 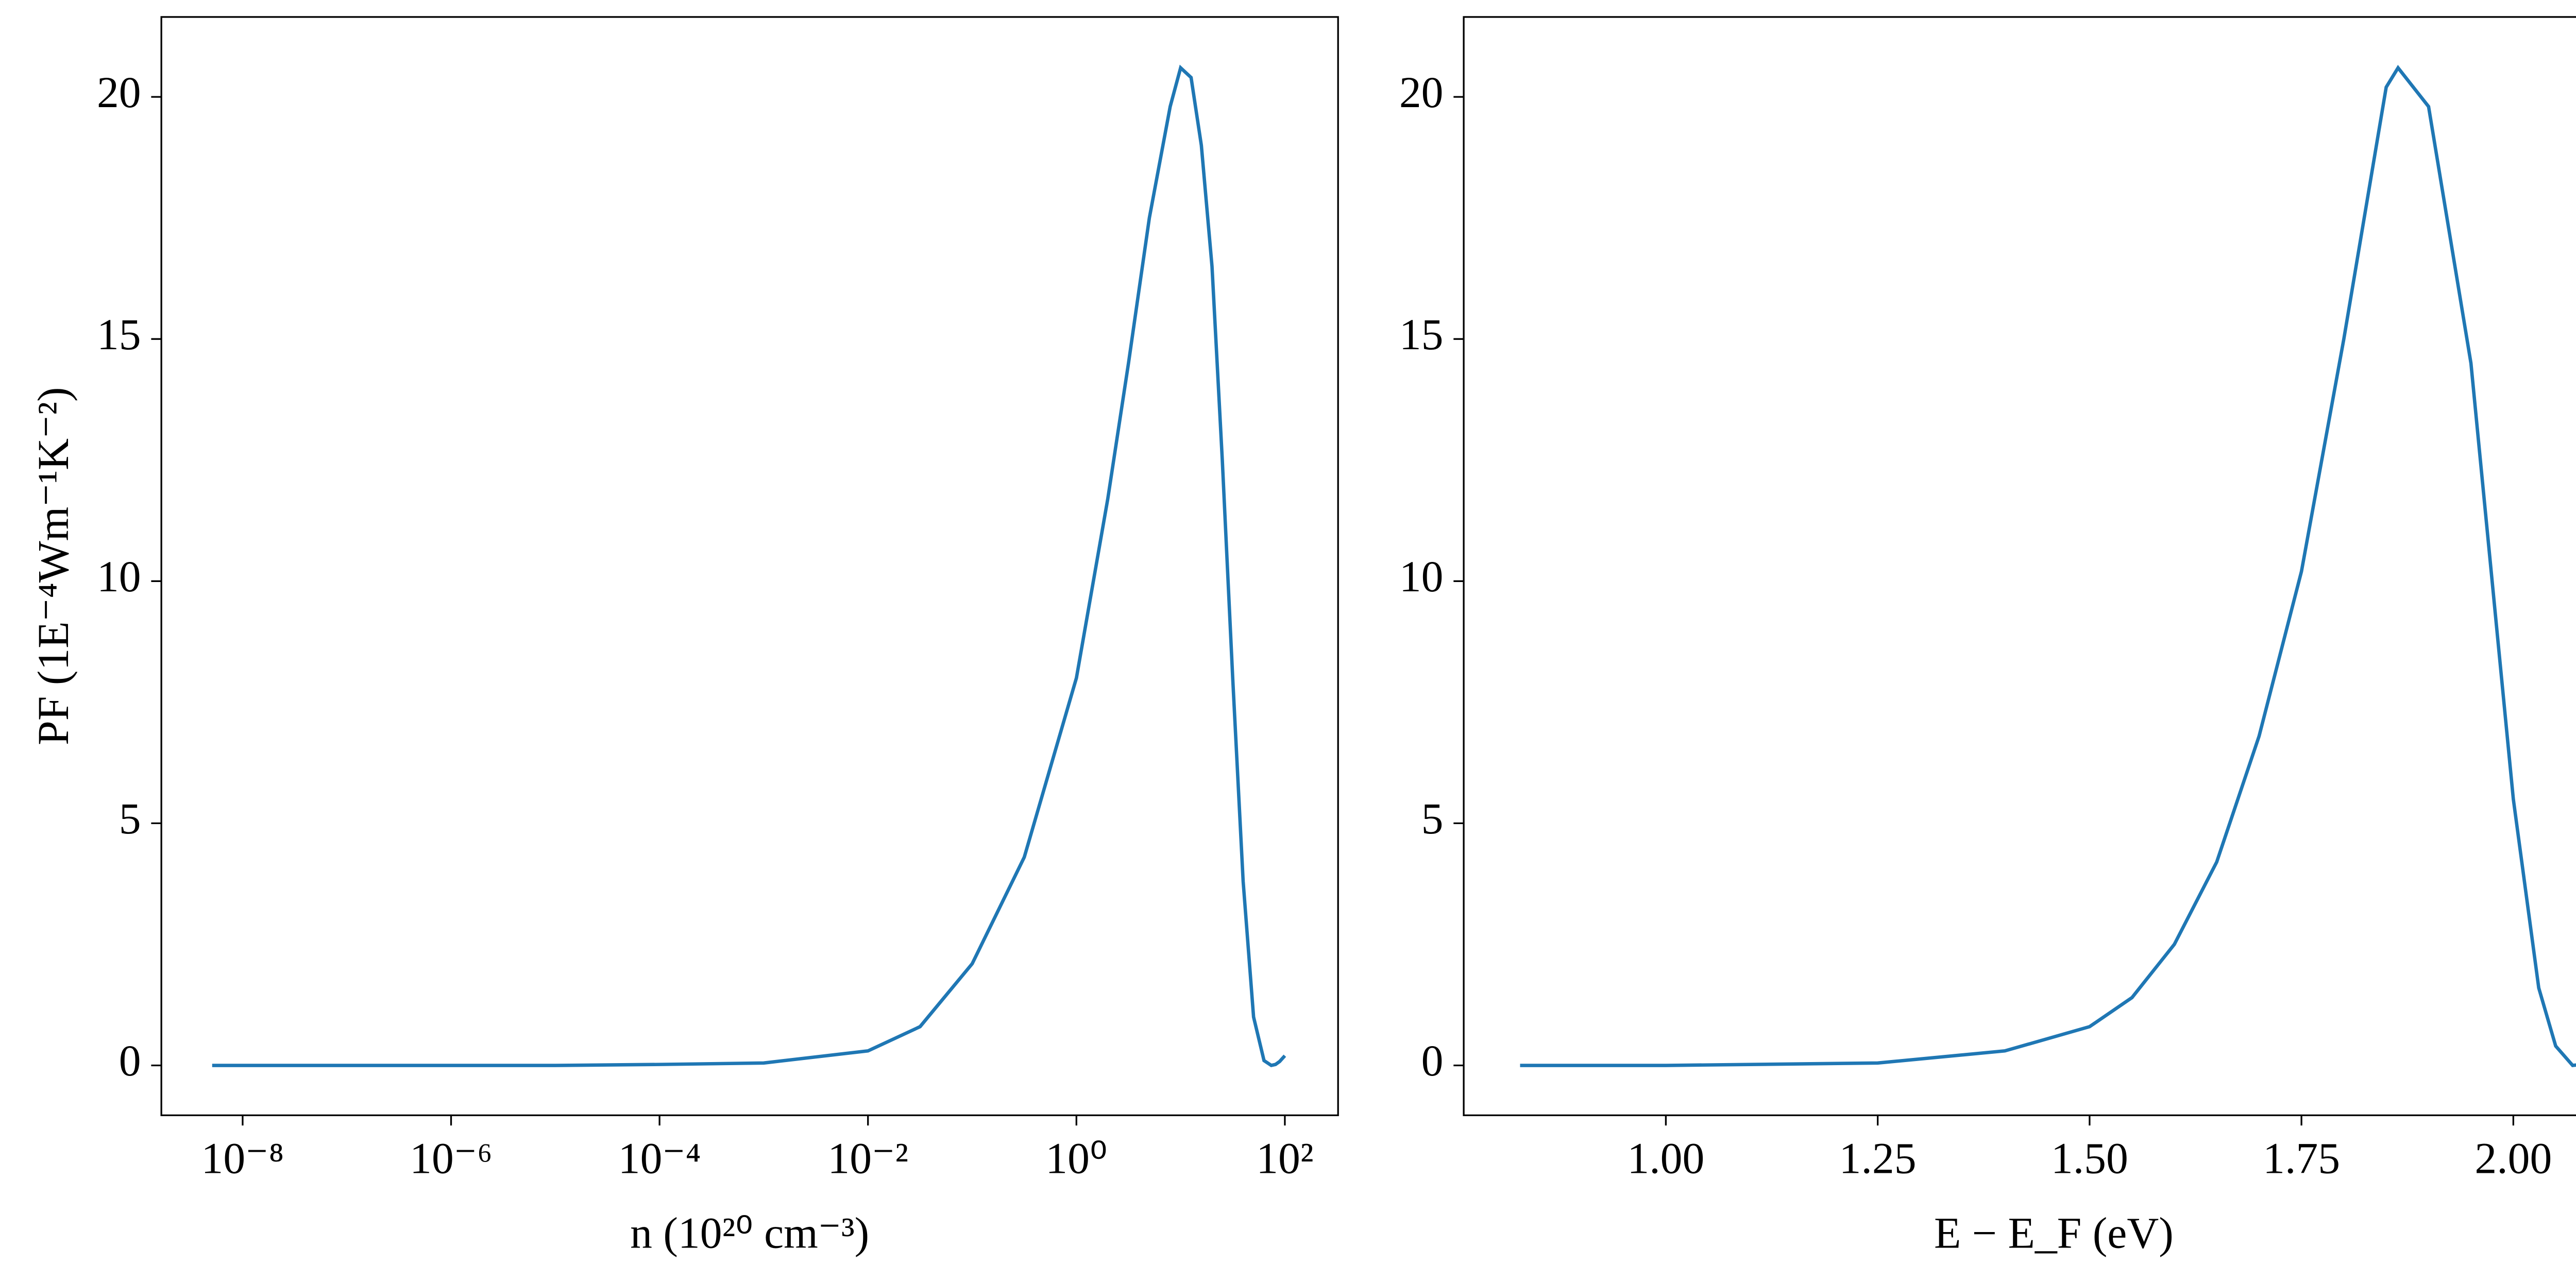 What do you see at coordinates (2089, 1158) in the screenshot?
I see `x-tick-label: 1.50` at bounding box center [2089, 1158].